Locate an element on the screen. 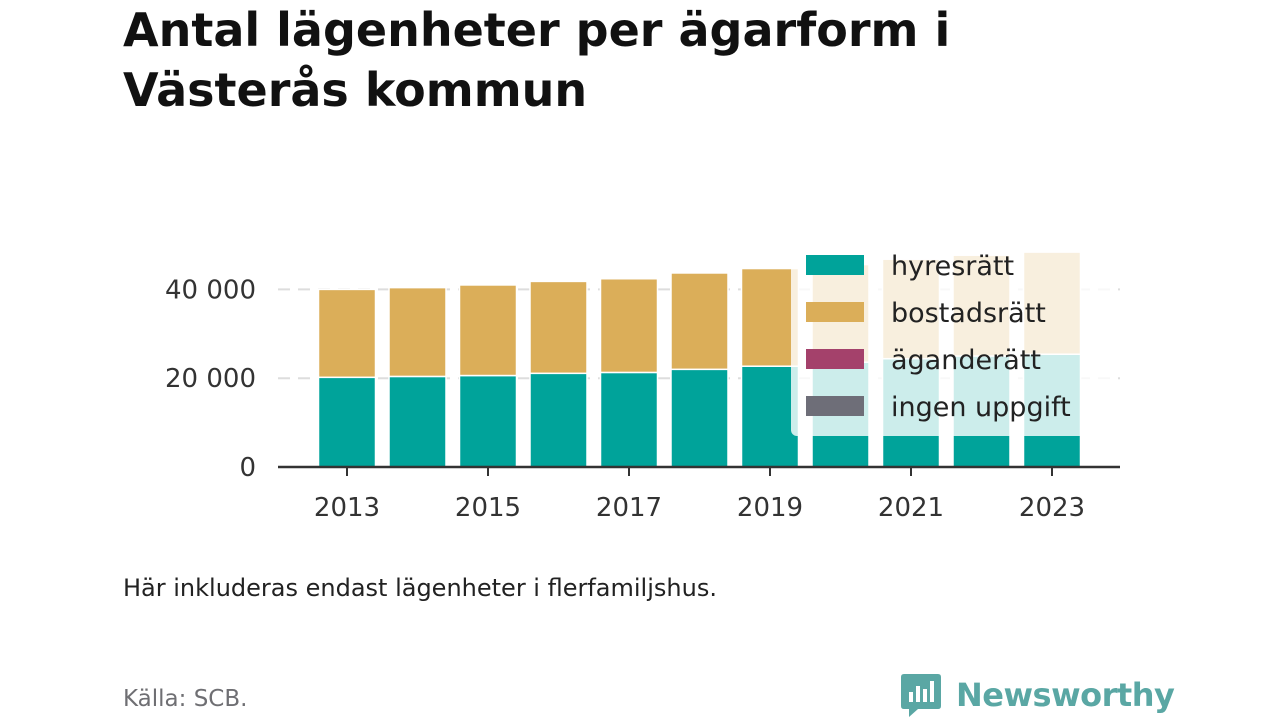 The image size is (1280, 720). newsworthy-logo-icon is located at coordinates (921, 695).